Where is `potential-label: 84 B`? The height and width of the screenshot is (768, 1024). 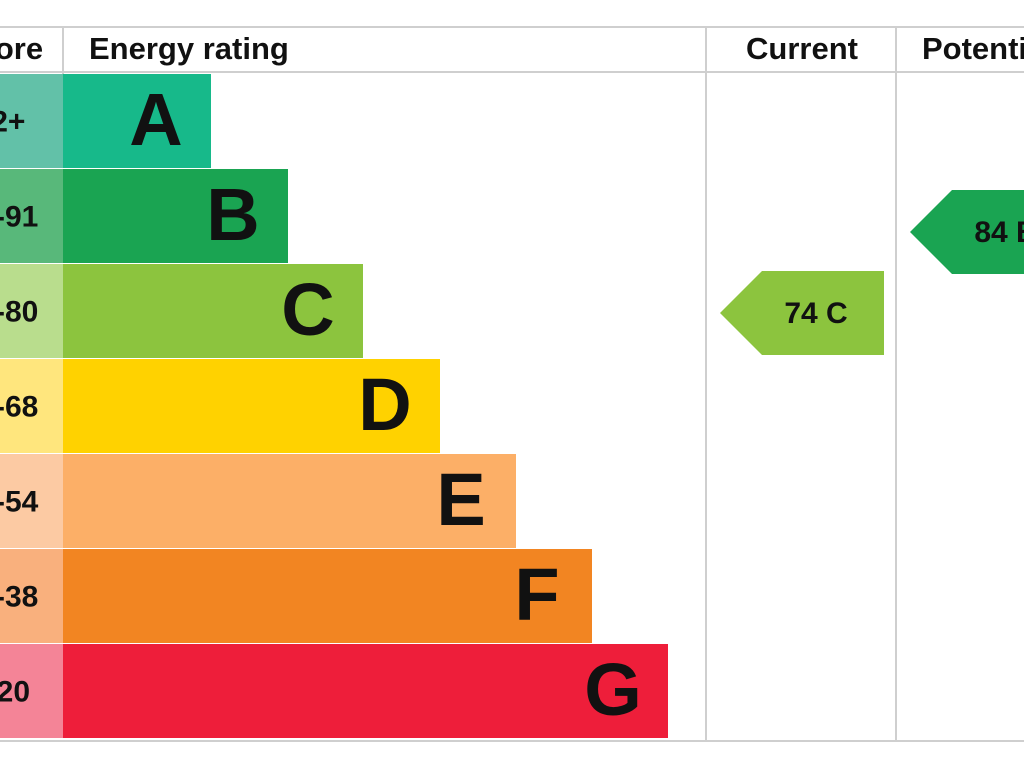 potential-label: 84 B is located at coordinates (999, 232).